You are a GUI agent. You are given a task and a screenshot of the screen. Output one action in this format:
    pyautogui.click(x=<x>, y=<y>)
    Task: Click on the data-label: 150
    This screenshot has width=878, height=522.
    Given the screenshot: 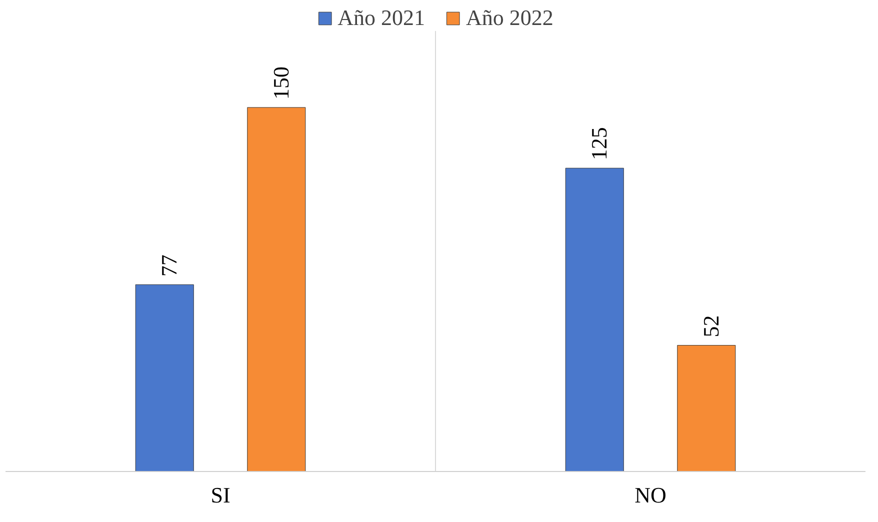 What is the action you would take?
    pyautogui.click(x=281, y=83)
    